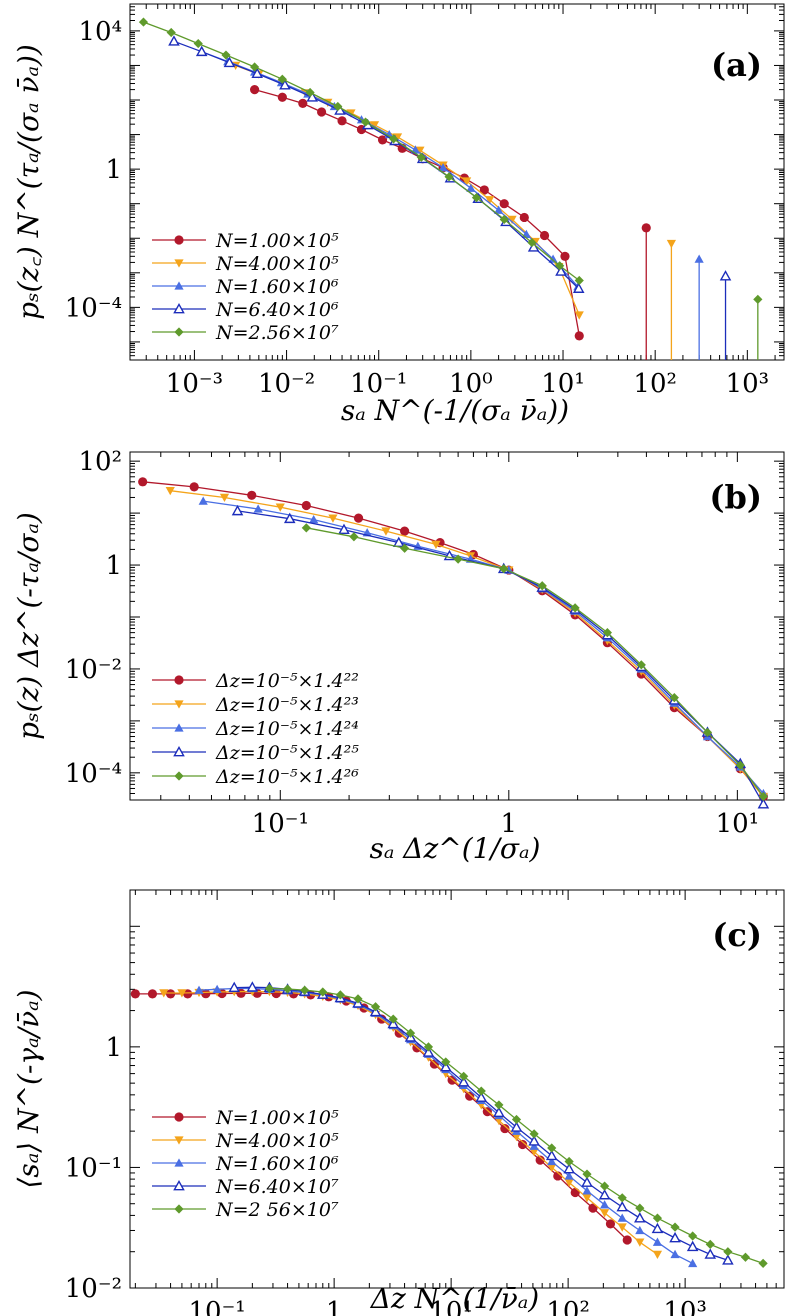 The image size is (789, 1316). I want to click on panel-label: (a), so click(736, 65).